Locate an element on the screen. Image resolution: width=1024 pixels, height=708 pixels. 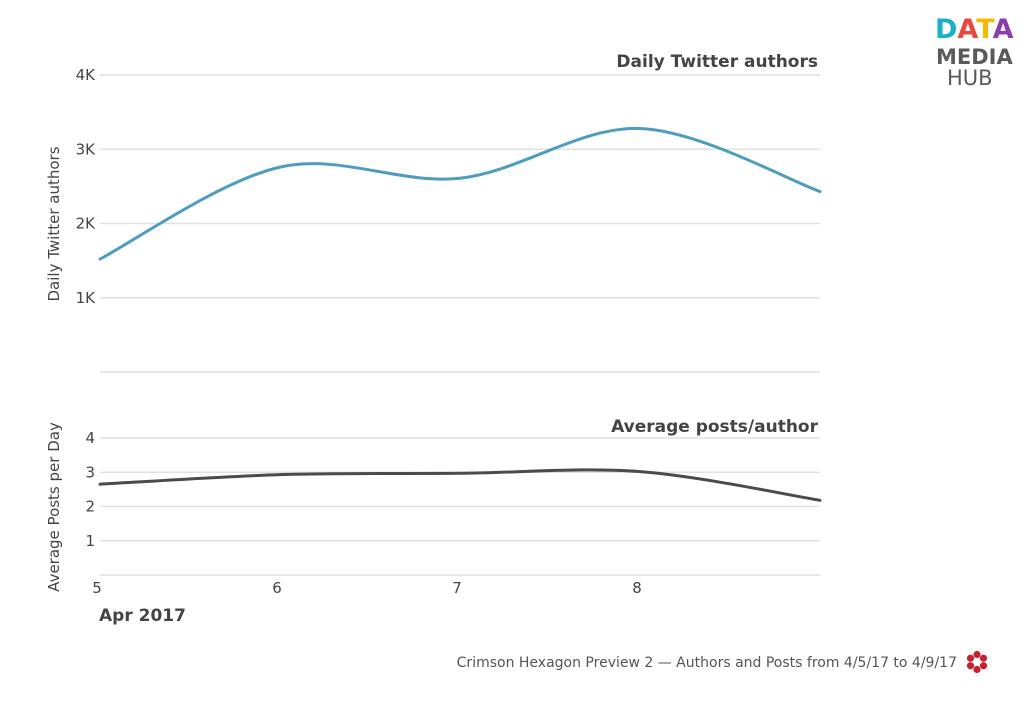
top-y-tick-label: 1K is located at coordinates (86, 298).